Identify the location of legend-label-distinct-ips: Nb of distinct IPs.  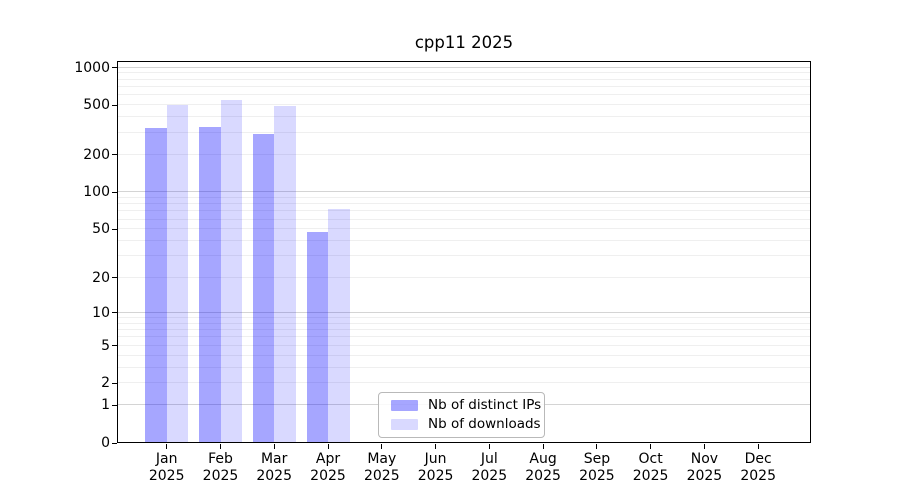
(485, 405).